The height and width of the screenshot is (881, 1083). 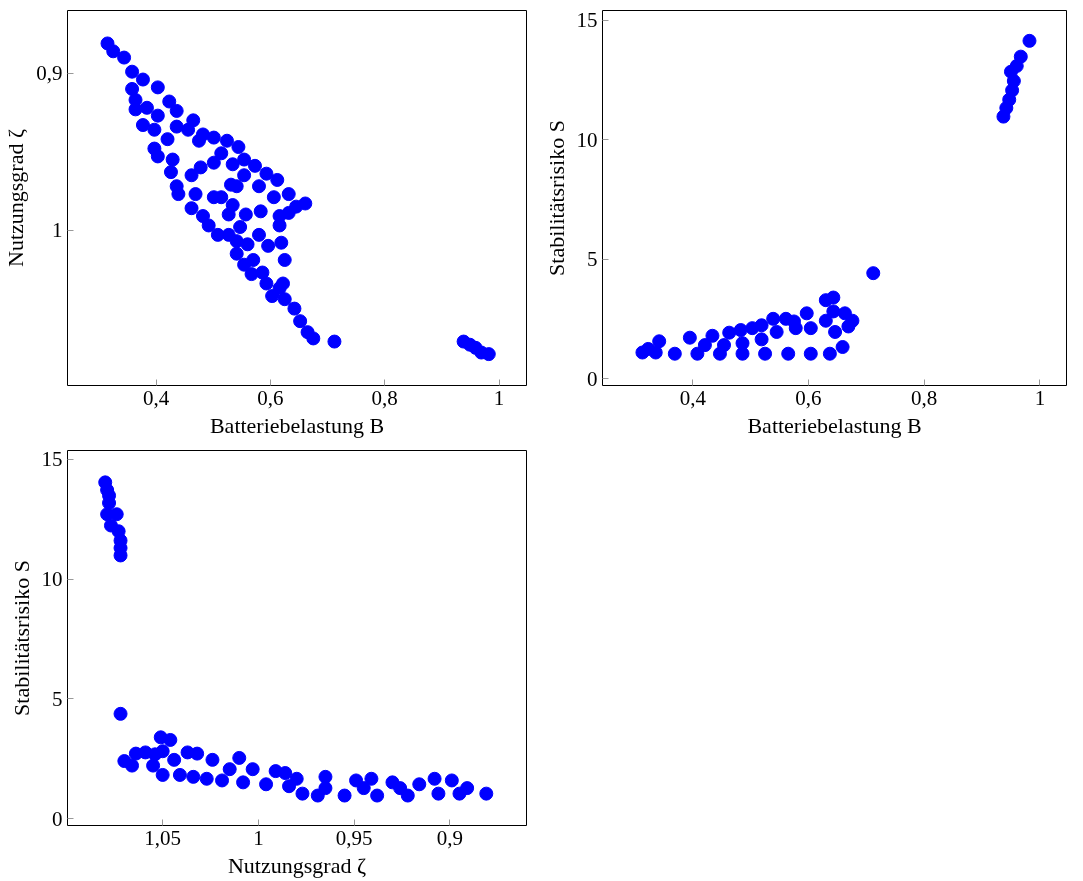 What do you see at coordinates (297, 865) in the screenshot?
I see `x-axis-title: Nutzungsgrad ζ` at bounding box center [297, 865].